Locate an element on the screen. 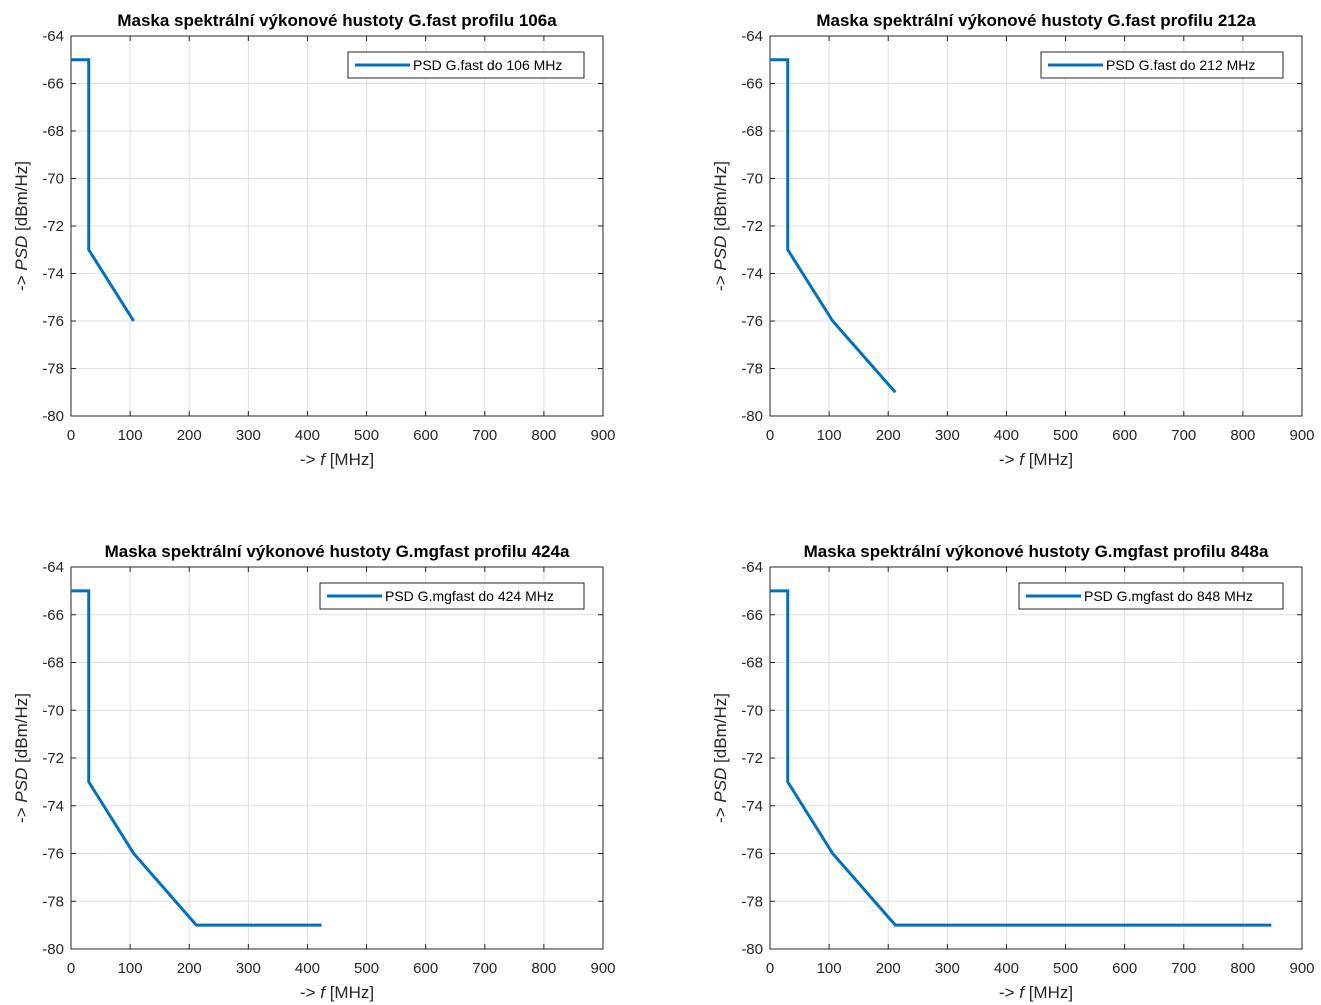  legend: PSD G.mgfast do 424 MHz is located at coordinates (452, 596).